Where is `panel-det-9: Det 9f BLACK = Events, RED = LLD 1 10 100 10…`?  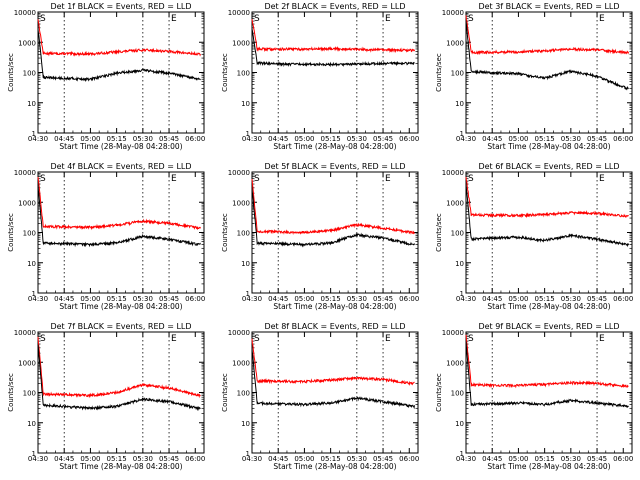
panel-det-9: Det 9f BLACK = Events, RED = LLD 1 10 100 10… is located at coordinates (534, 396).